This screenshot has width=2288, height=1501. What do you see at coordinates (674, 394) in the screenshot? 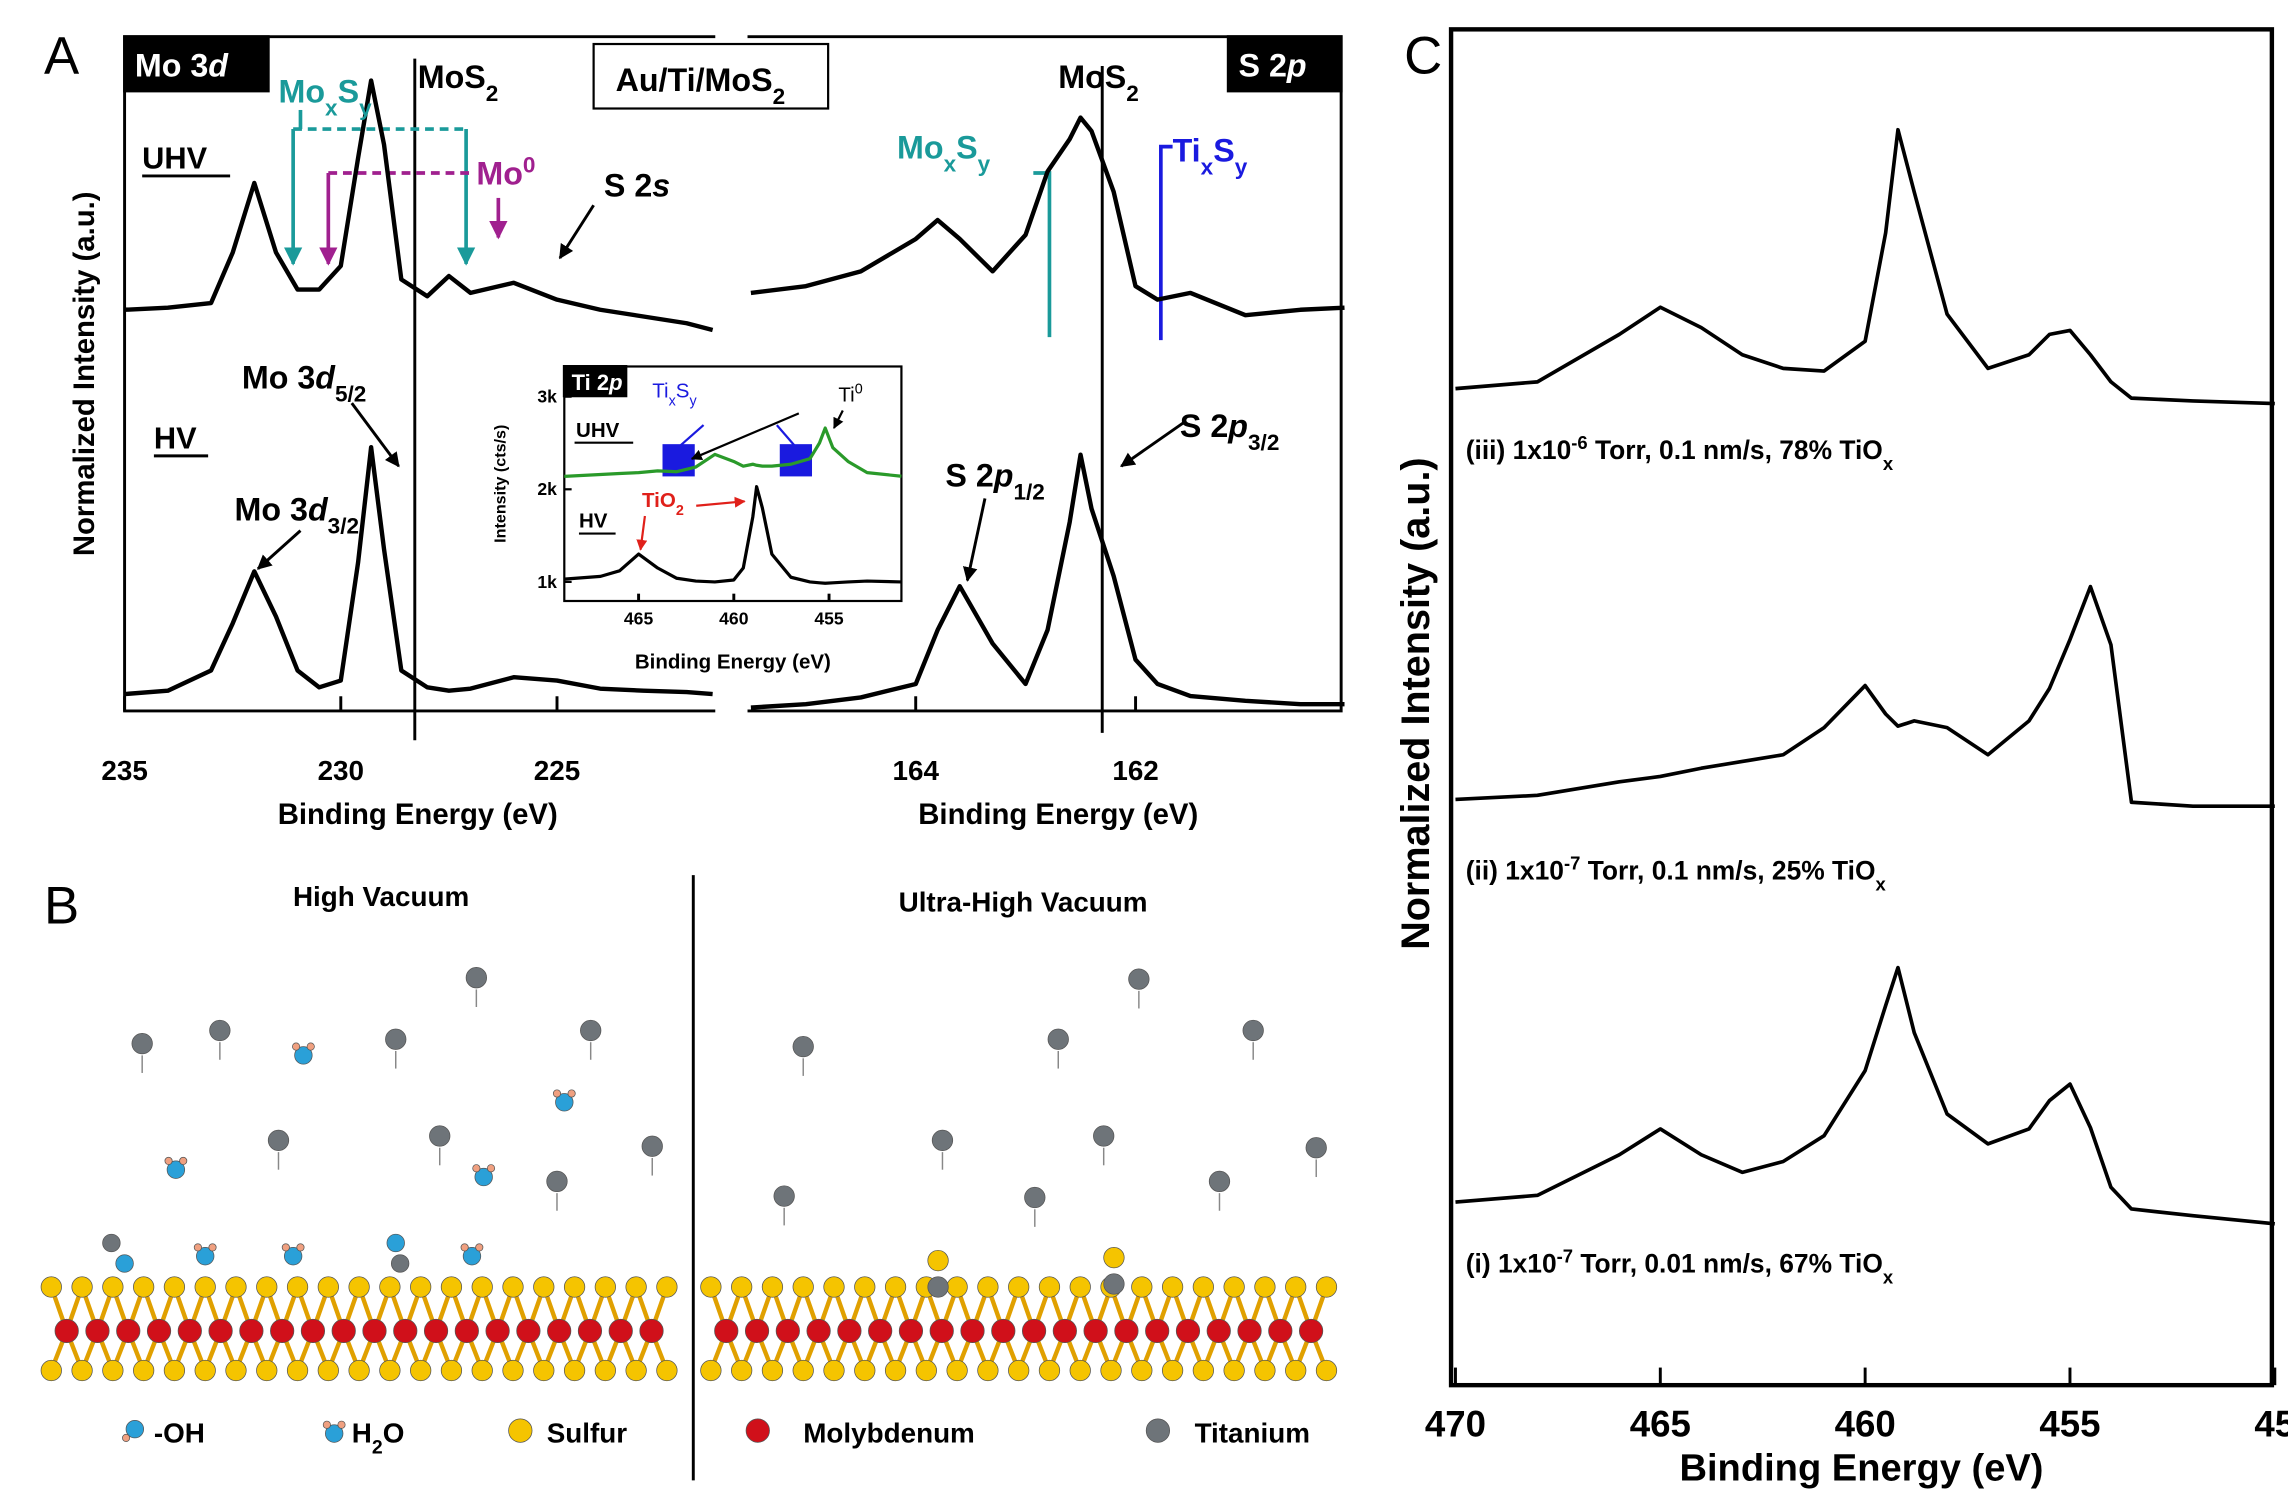
I see `label: TixSy` at bounding box center [674, 394].